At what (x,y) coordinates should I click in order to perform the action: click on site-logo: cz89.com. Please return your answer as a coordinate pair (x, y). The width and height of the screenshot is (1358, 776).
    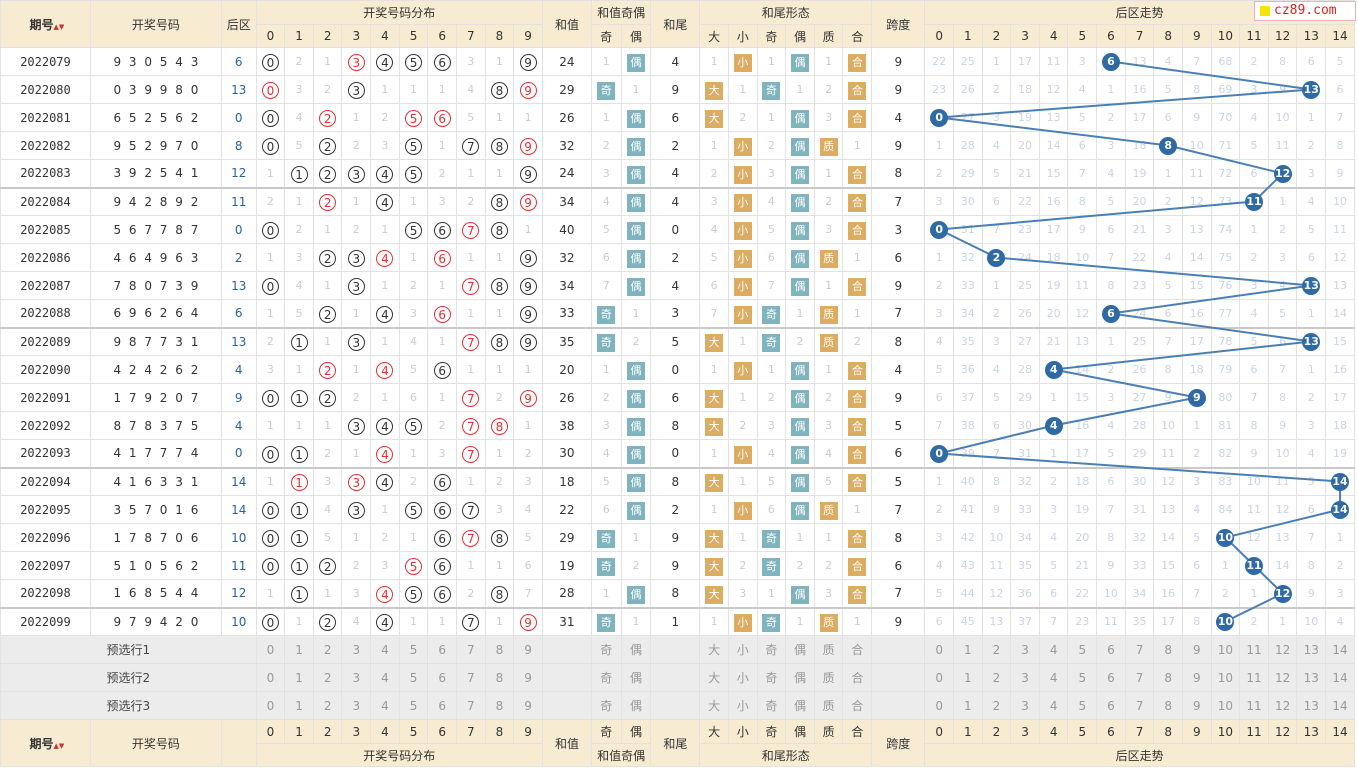
    Looking at the image, I should click on (1305, 11).